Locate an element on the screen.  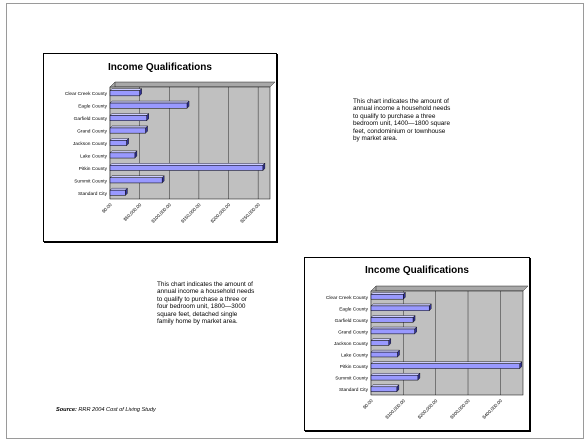
x-tick-label: $150,000.00 is located at coordinates (191, 213).